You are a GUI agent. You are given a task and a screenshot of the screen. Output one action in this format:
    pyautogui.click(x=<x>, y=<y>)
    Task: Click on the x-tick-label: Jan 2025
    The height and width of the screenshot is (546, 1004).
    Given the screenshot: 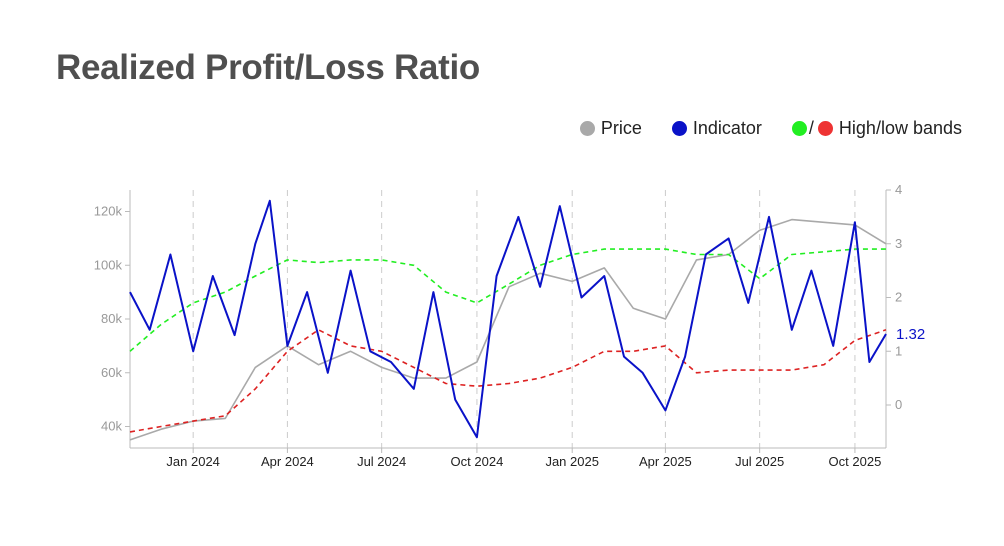 What is the action you would take?
    pyautogui.click(x=572, y=461)
    